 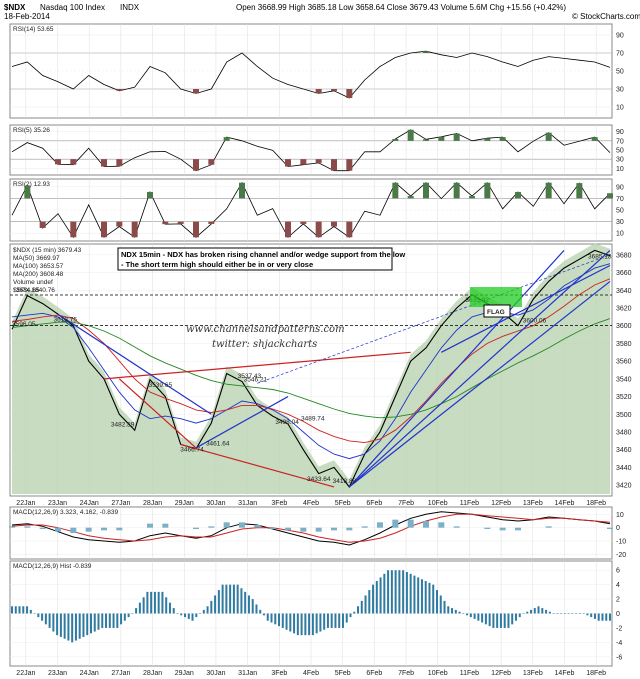 I want to click on x-tick-label: 24Jan, so click(x=89, y=503).